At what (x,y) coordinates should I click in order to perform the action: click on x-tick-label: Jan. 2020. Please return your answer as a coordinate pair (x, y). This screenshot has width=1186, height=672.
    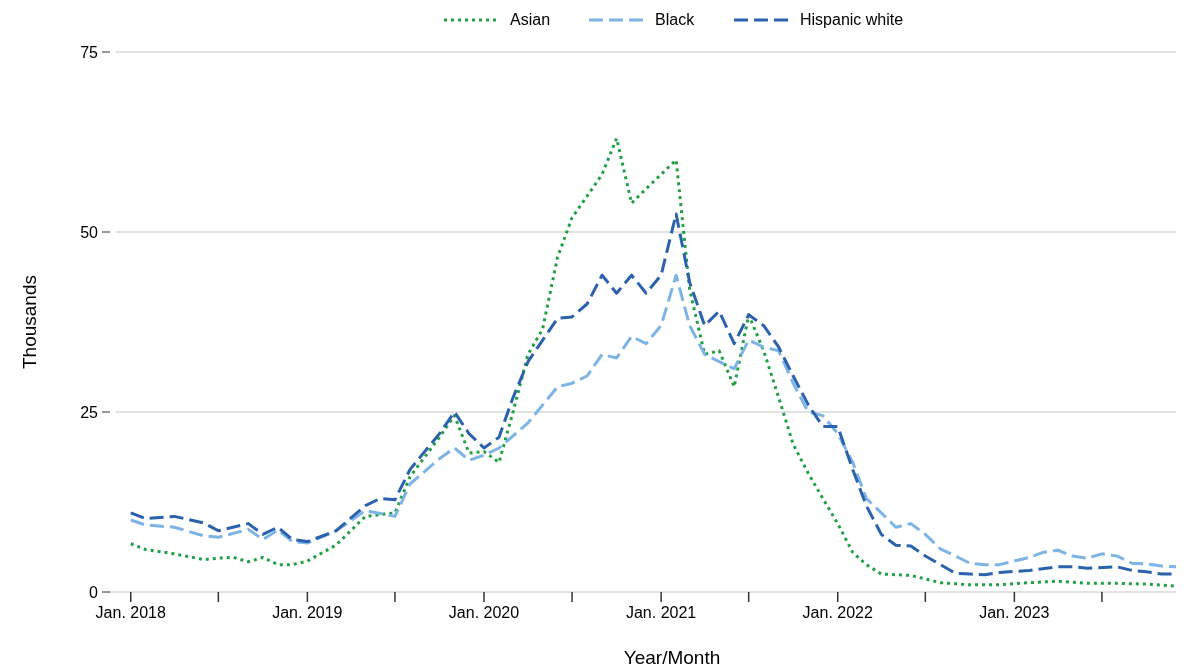
    Looking at the image, I should click on (484, 612).